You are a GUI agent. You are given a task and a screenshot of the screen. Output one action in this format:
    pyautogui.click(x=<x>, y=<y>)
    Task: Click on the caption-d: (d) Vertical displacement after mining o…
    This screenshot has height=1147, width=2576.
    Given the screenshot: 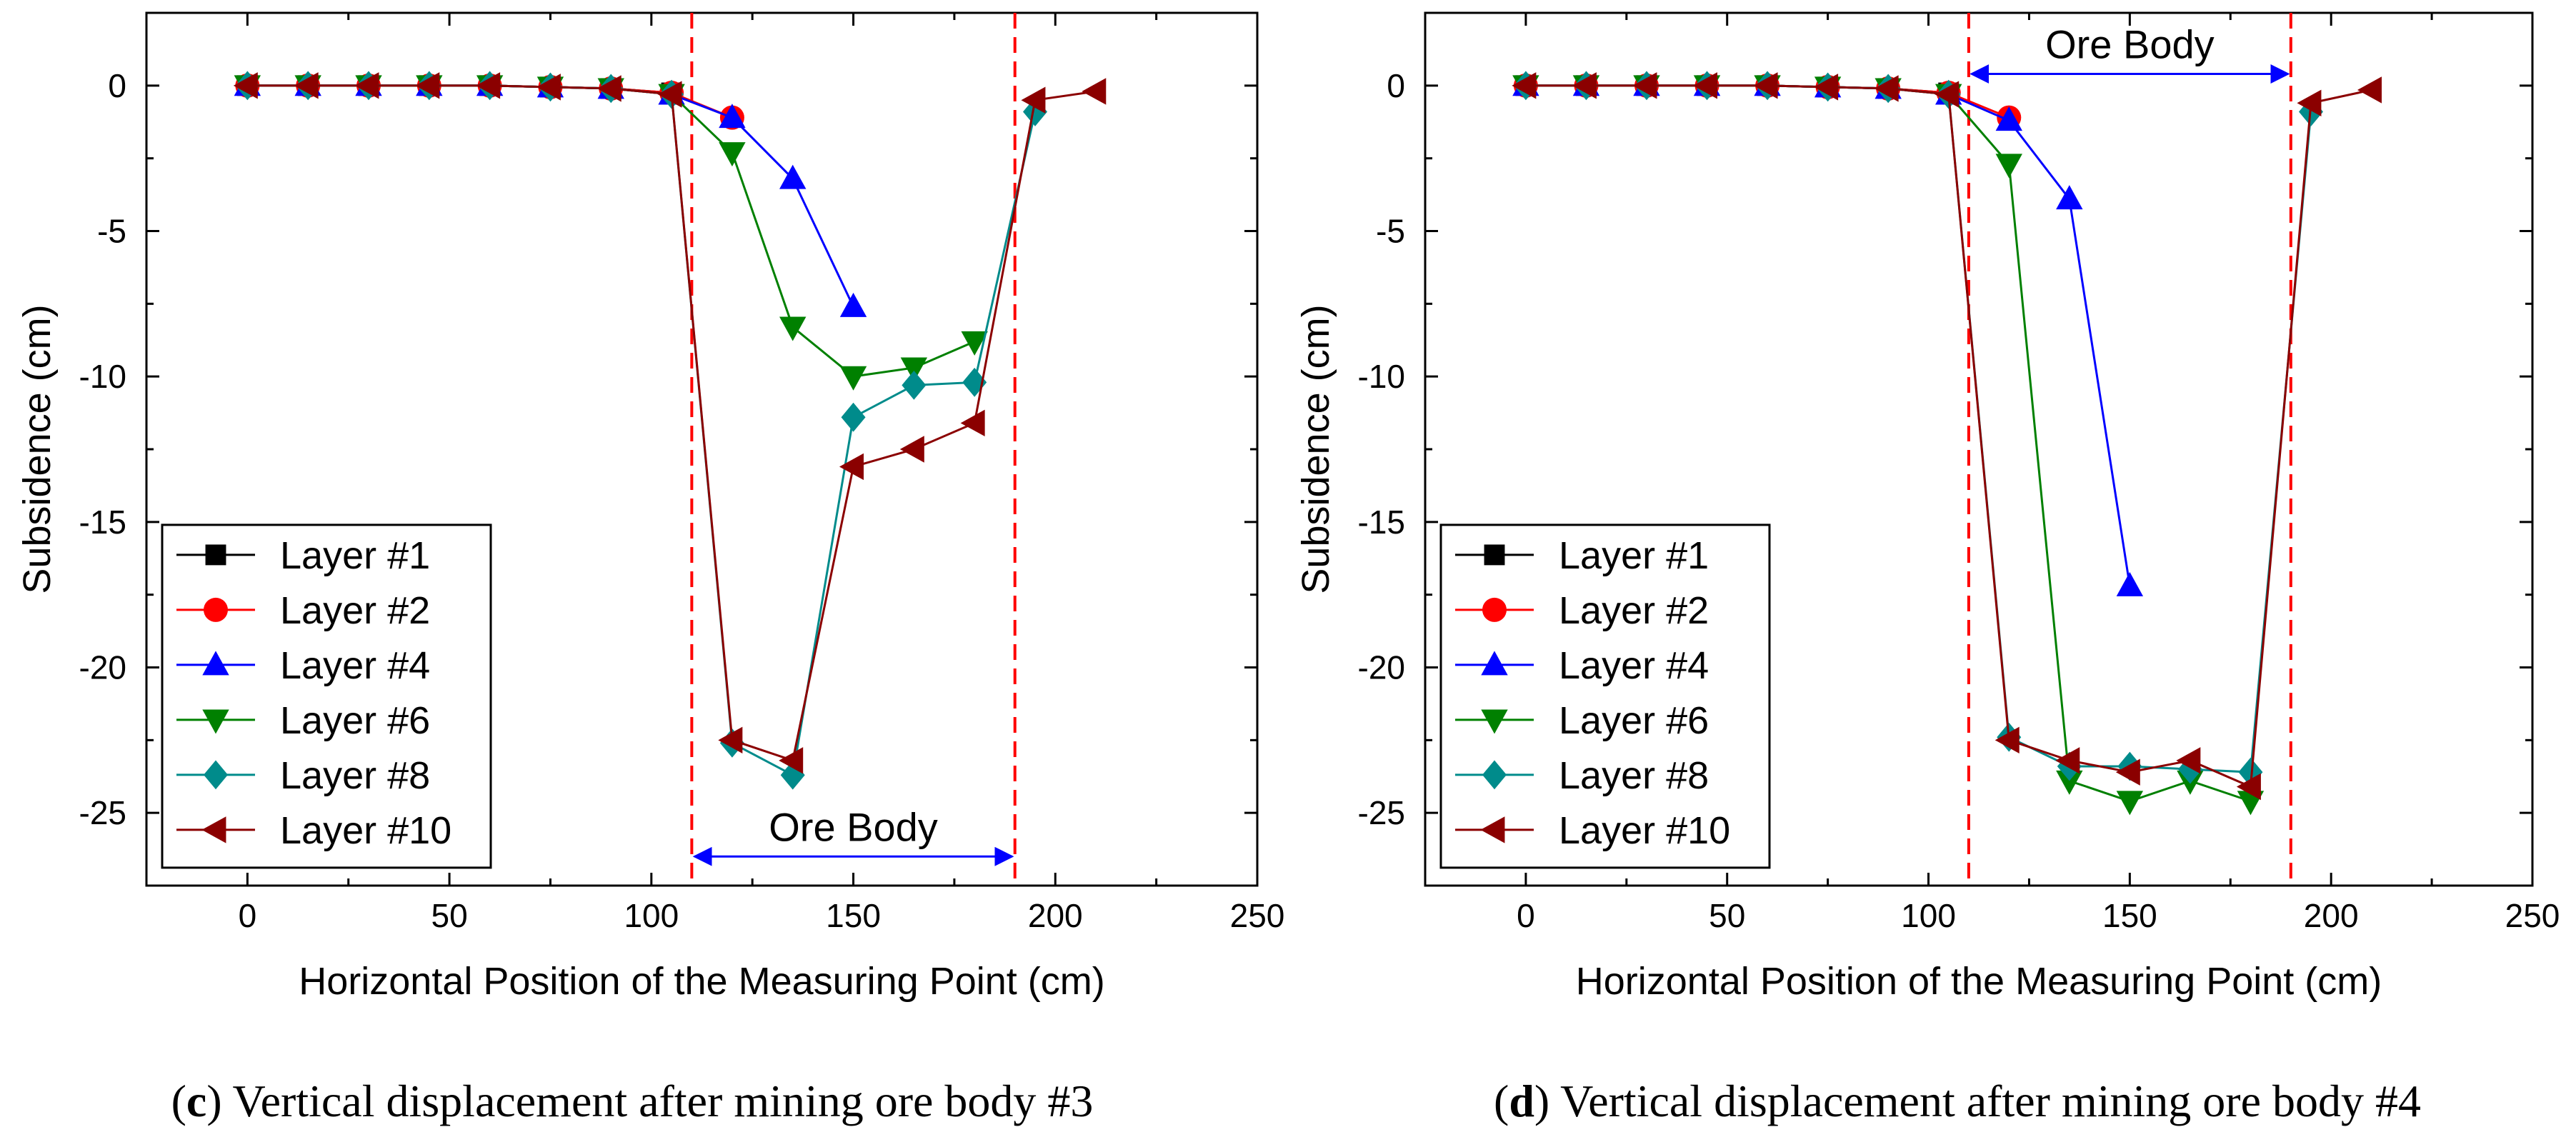 What is the action you would take?
    pyautogui.click(x=1957, y=1101)
    